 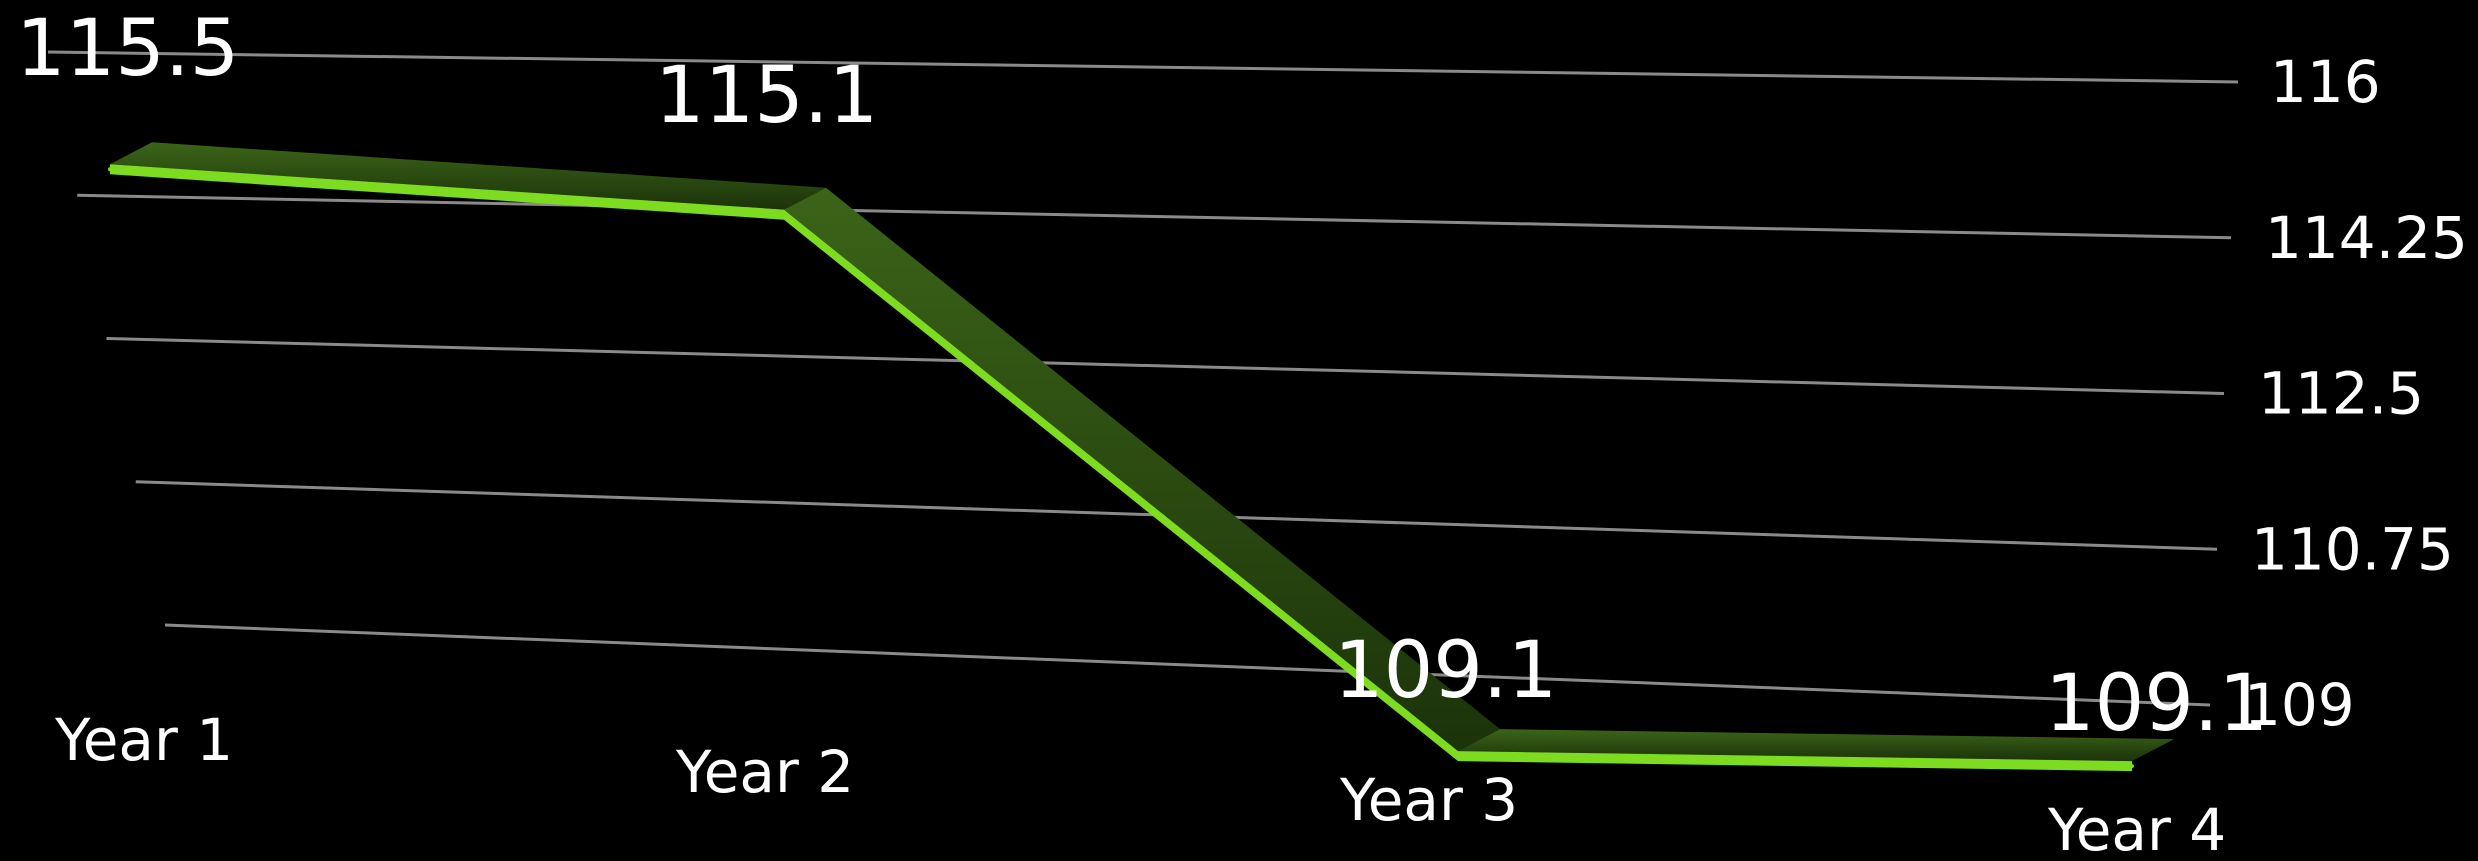 I want to click on x-category-label-0: Year 1, so click(x=143, y=740).